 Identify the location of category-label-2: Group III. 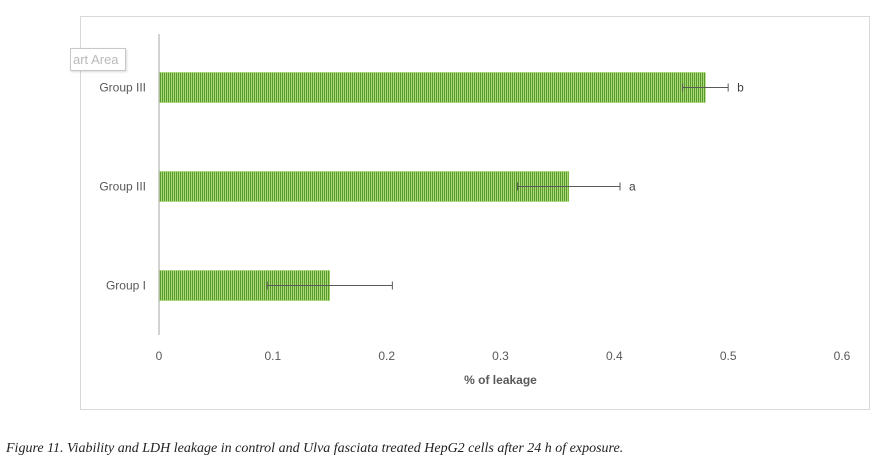
(122, 187).